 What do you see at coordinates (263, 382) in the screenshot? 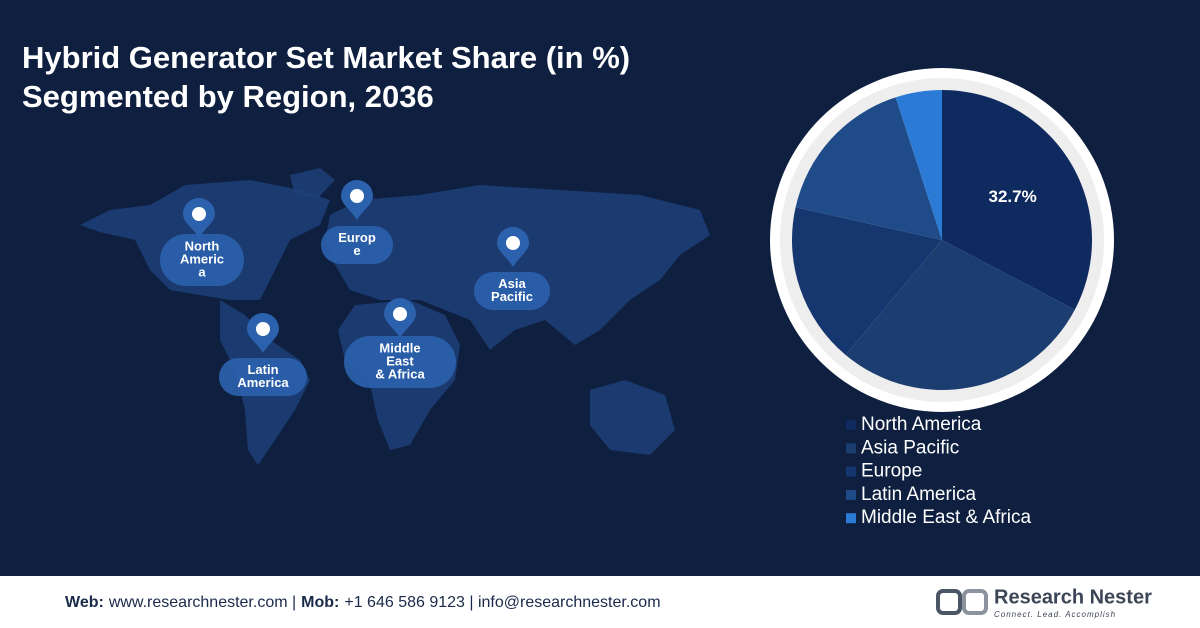
I see `region-label: America` at bounding box center [263, 382].